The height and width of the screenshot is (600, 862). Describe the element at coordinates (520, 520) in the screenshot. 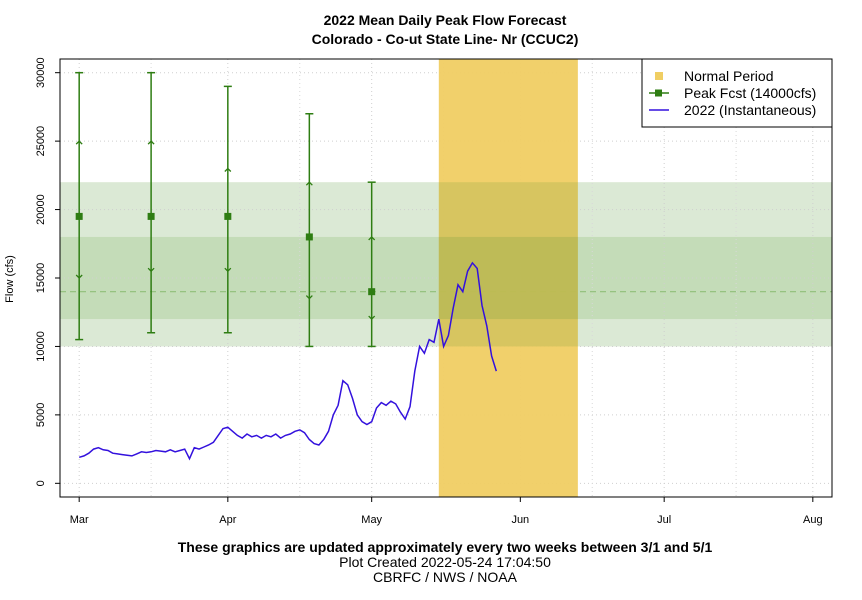

I see `x-tick-label: Jun` at that location.